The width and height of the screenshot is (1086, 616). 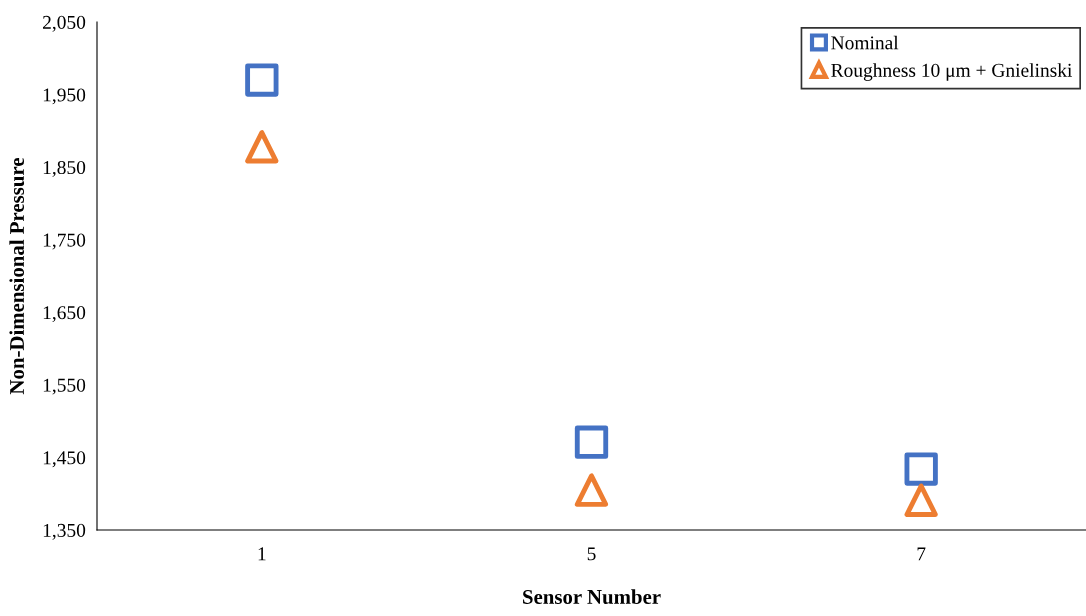 What do you see at coordinates (64, 23) in the screenshot?
I see `y-tick-label: 2,050` at bounding box center [64, 23].